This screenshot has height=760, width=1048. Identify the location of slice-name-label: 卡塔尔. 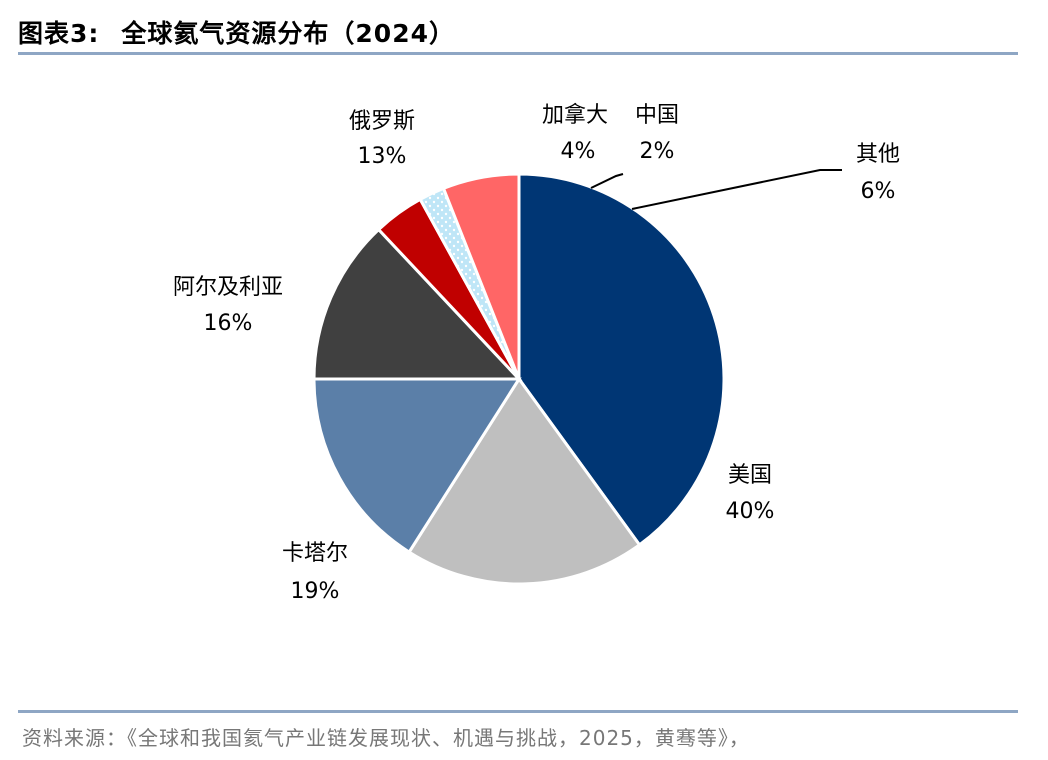
(315, 553).